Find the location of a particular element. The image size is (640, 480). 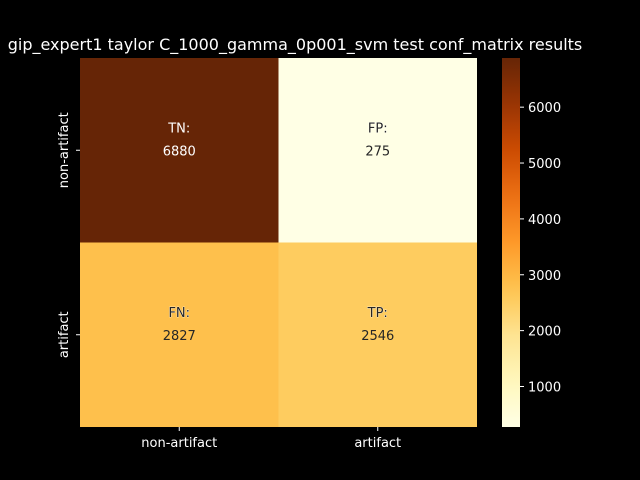

colorbar-tick-label: 6000 is located at coordinates (544, 108).